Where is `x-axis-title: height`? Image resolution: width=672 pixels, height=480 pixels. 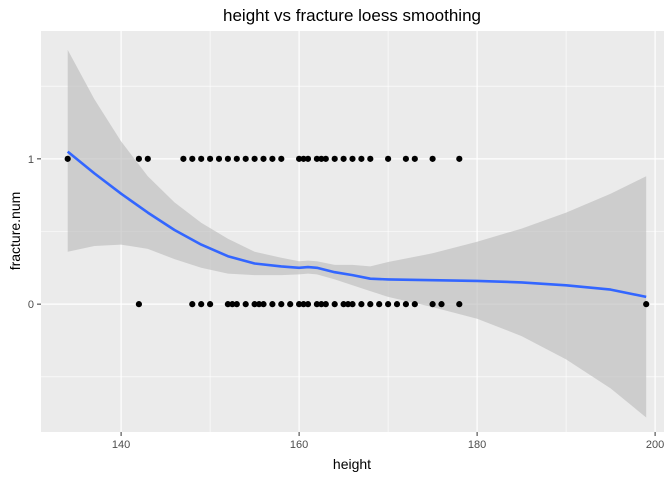
x-axis-title: height is located at coordinates (352, 464).